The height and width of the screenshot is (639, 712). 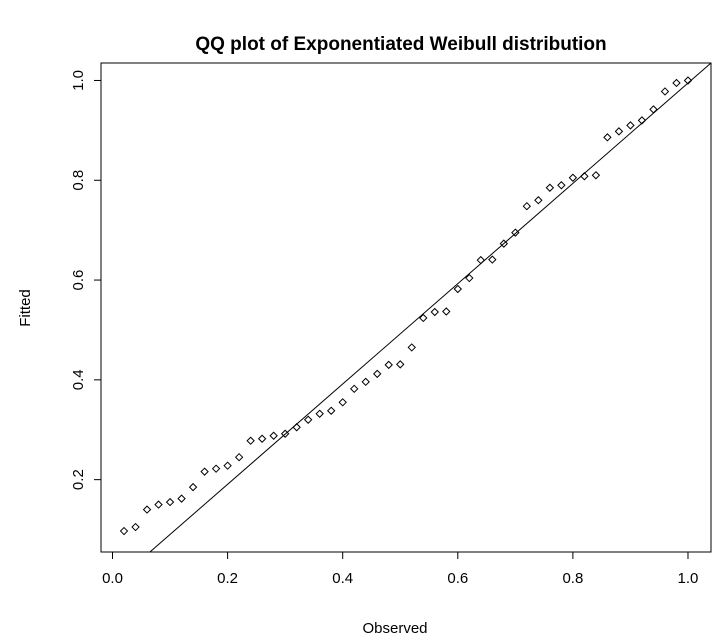 What do you see at coordinates (78, 479) in the screenshot?
I see `y-tick-label: 0.2` at bounding box center [78, 479].